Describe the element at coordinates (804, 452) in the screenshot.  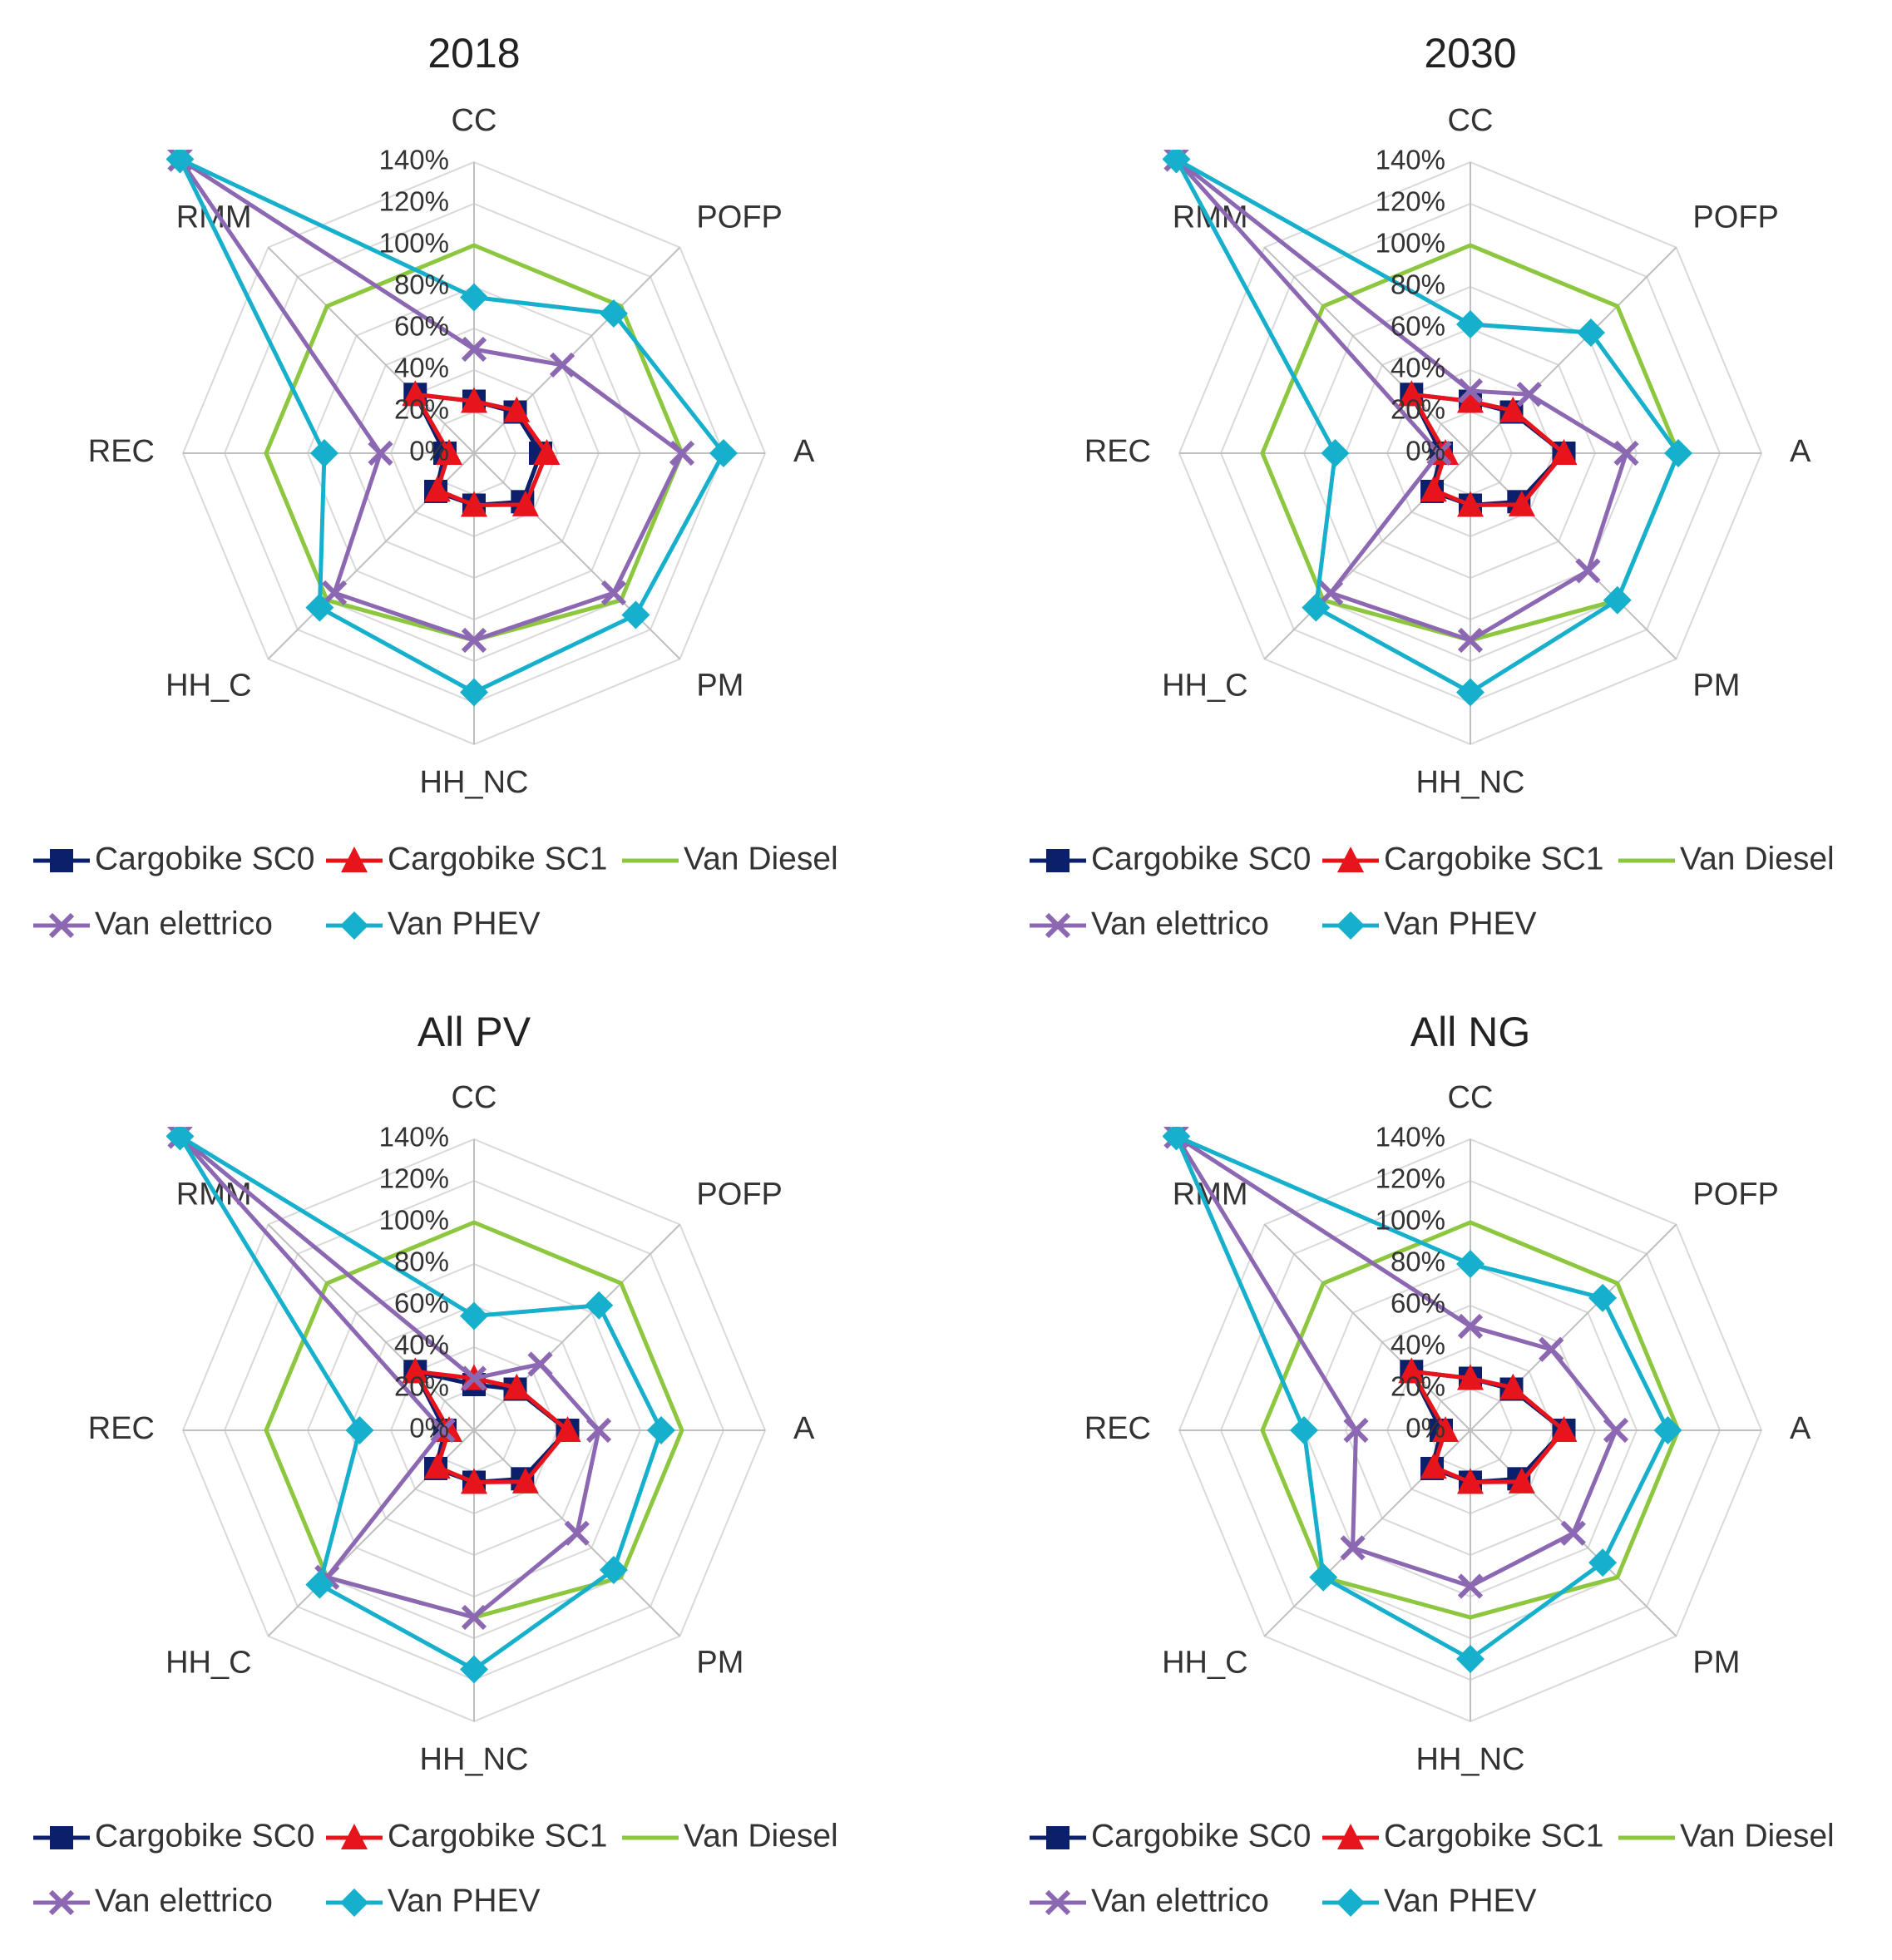
I see `axis-label-a: A` at that location.